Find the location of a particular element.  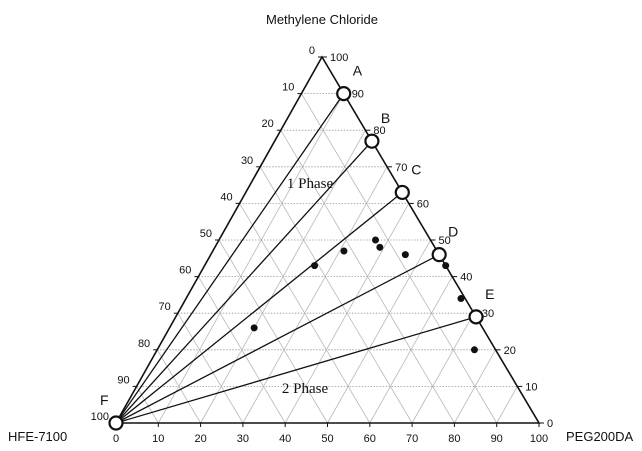

tick-label-left: 0 is located at coordinates (312, 51).